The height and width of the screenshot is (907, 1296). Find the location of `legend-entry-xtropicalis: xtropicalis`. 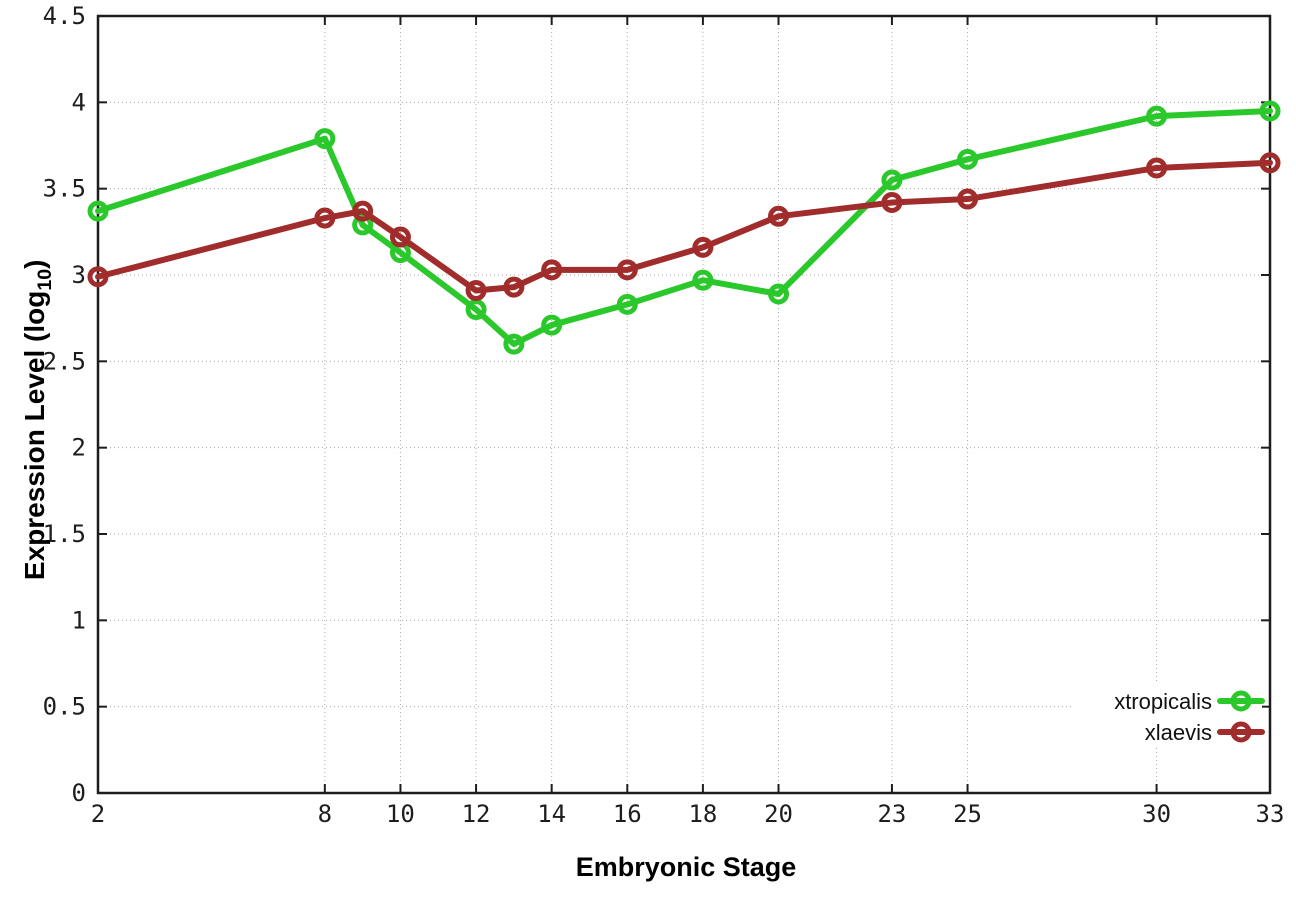

legend-entry-xtropicalis: xtropicalis is located at coordinates (1189, 701).